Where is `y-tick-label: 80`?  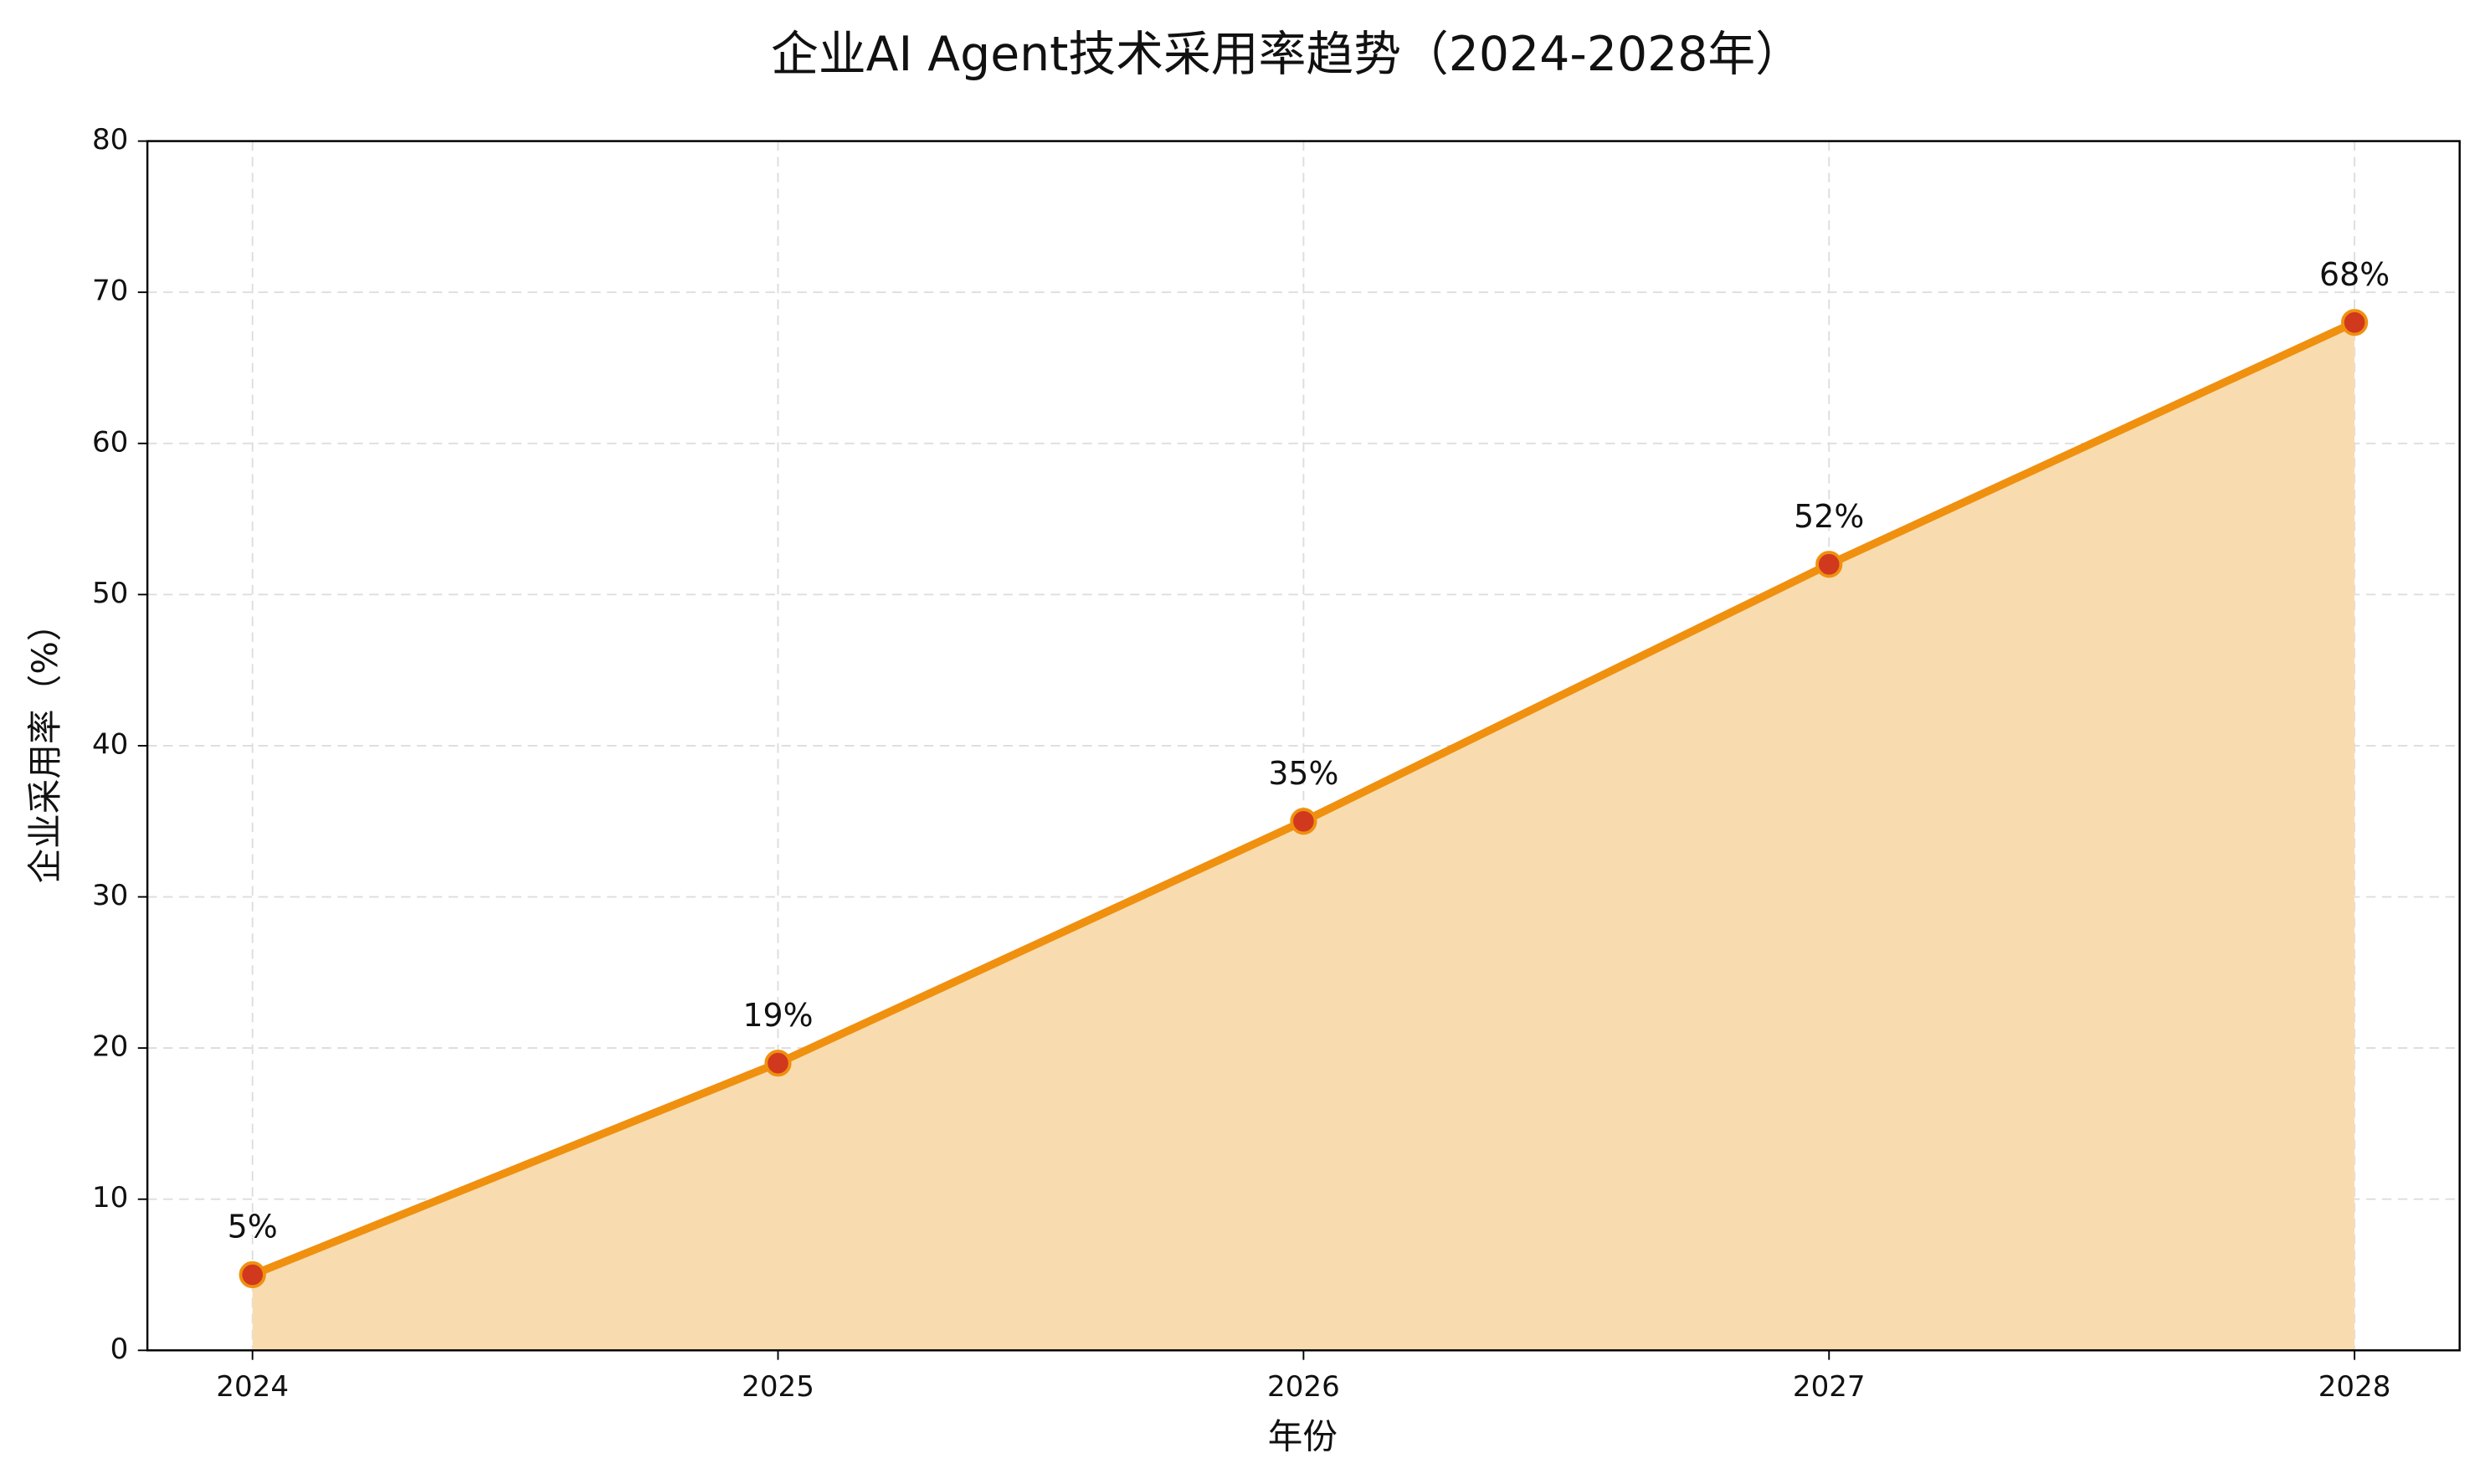 y-tick-label: 80 is located at coordinates (110, 140).